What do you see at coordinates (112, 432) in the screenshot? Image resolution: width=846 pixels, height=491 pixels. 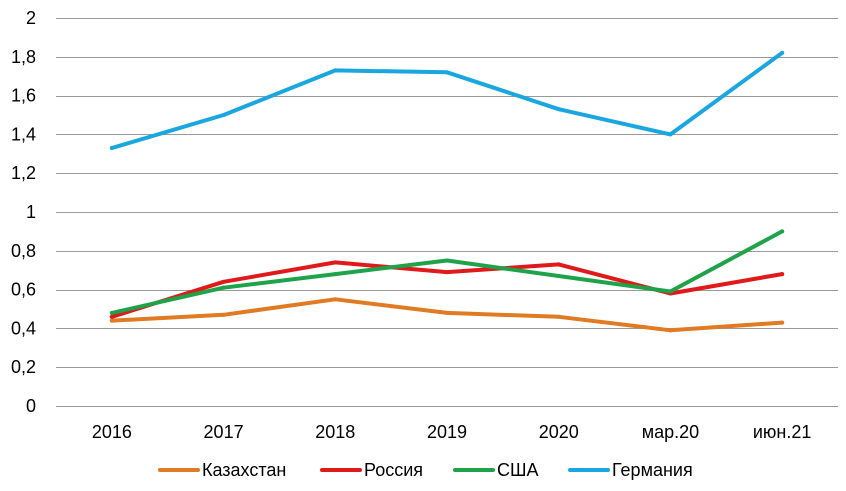 I see `x-tick-label: 2016` at bounding box center [112, 432].